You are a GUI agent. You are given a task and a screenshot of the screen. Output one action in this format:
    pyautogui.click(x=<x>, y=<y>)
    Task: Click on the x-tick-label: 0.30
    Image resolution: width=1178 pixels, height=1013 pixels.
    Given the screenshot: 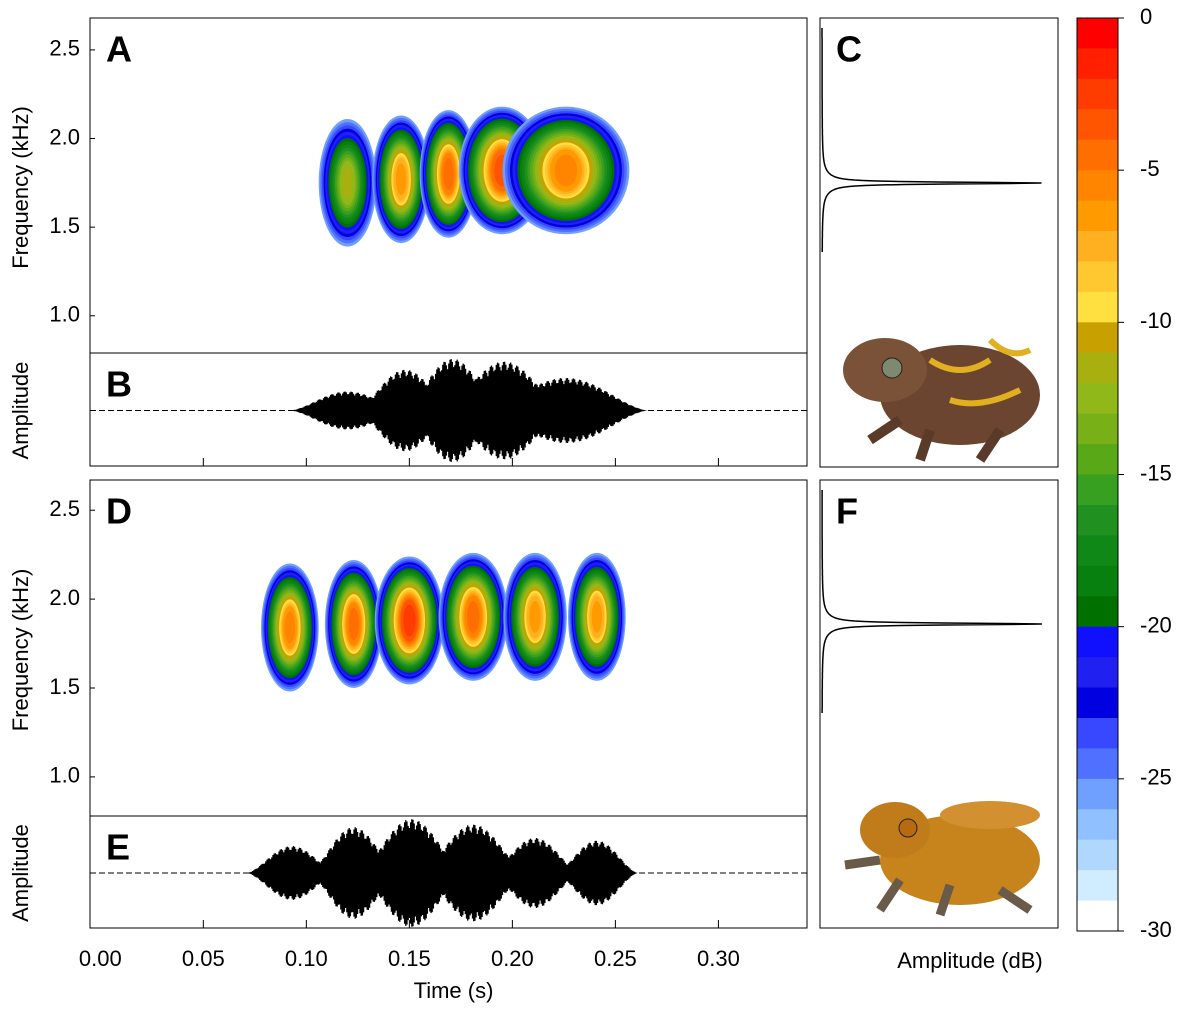 What is the action you would take?
    pyautogui.click(x=718, y=958)
    